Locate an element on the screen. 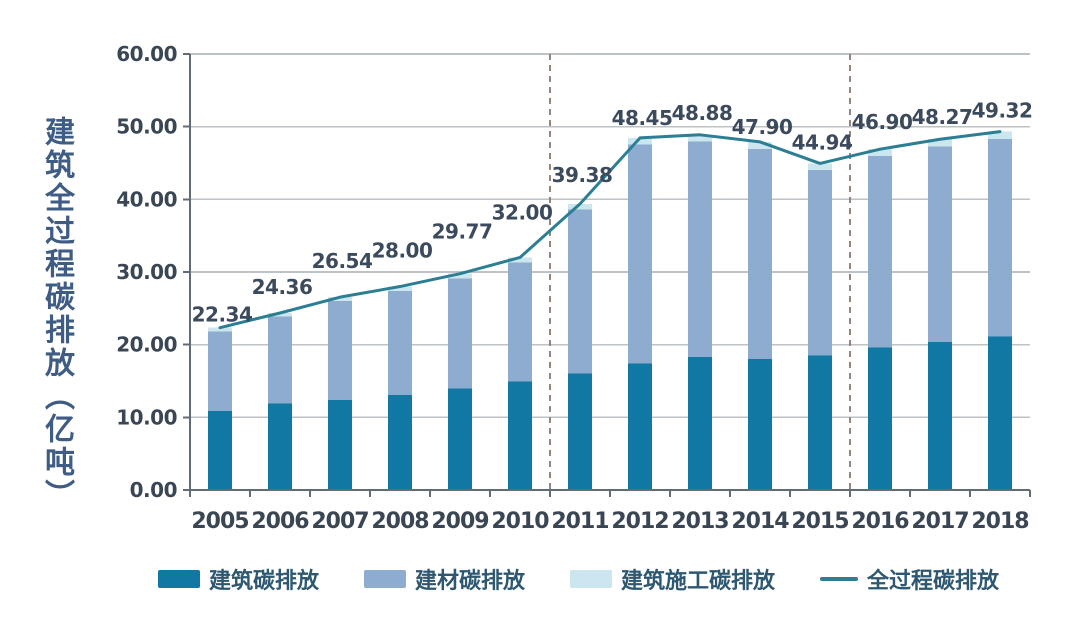  x-label-2012: 2012 is located at coordinates (639, 521).